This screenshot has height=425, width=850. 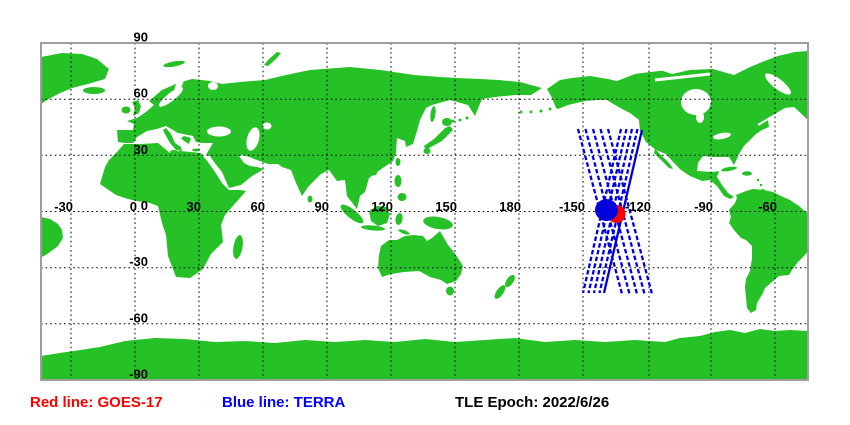 What do you see at coordinates (284, 402) in the screenshot?
I see `legend-terra: Blue line: TERRA` at bounding box center [284, 402].